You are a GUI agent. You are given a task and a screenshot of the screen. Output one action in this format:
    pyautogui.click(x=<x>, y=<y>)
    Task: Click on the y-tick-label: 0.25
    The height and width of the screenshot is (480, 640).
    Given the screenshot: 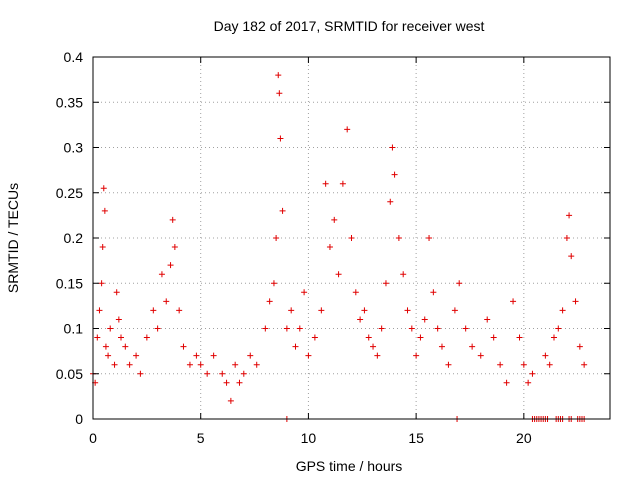 What is the action you would take?
    pyautogui.click(x=69, y=193)
    